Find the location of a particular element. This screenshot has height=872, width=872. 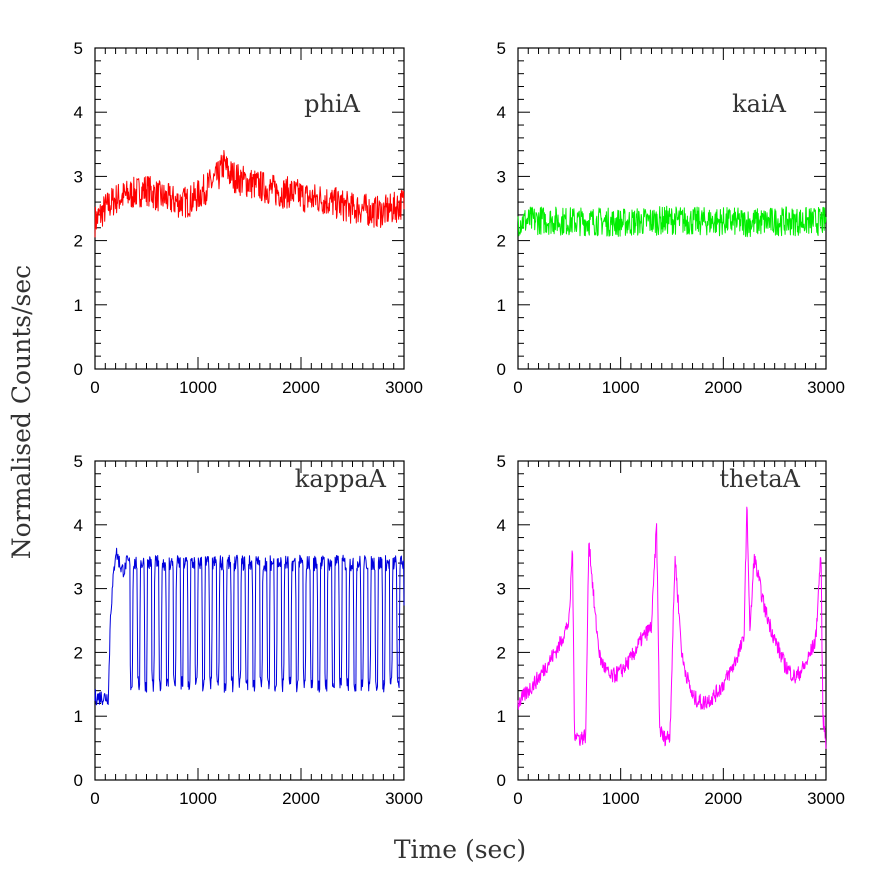

panel-title: kaiA is located at coordinates (759, 104).